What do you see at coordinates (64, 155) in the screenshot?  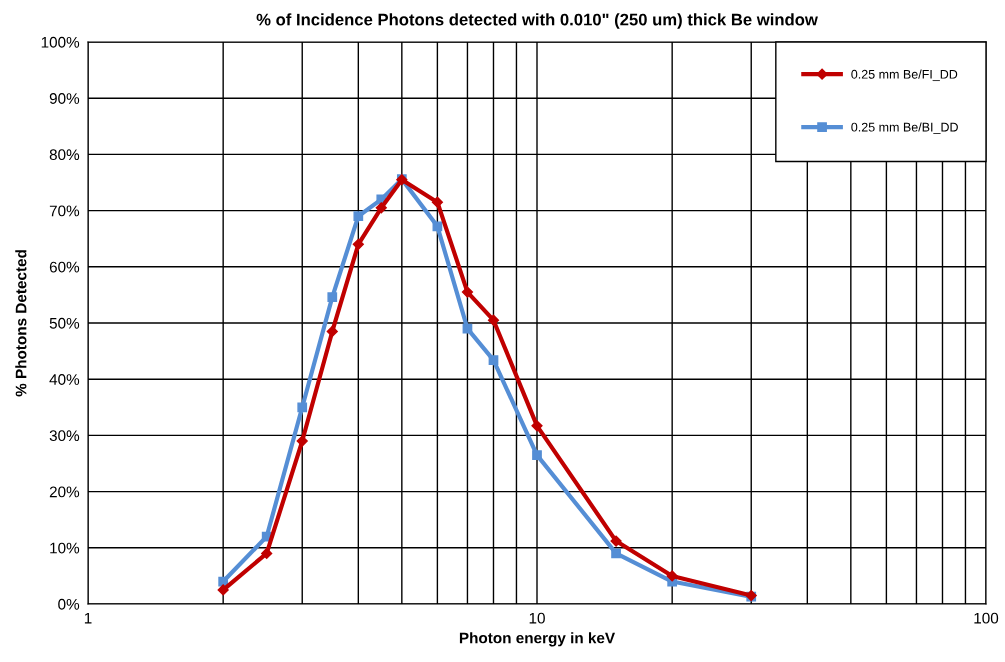 I see `y-tick-label: 80%` at bounding box center [64, 155].